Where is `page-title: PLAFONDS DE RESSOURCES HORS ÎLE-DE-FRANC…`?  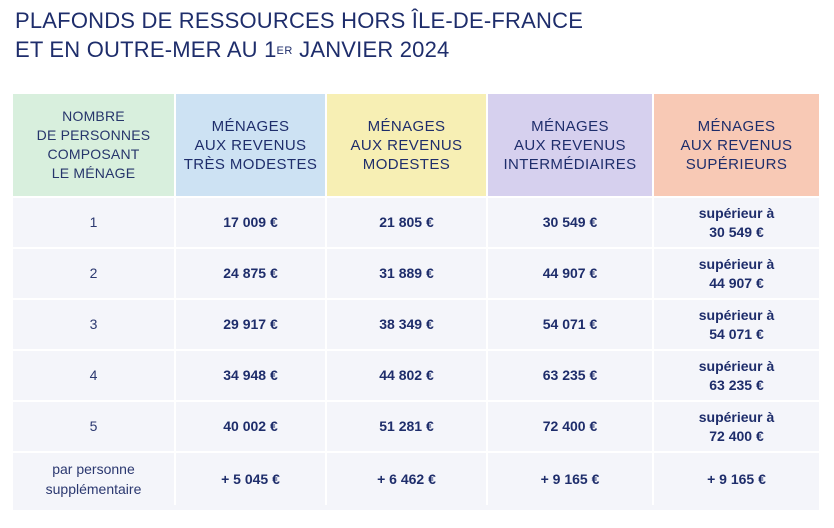
page-title: PLAFONDS DE RESSOURCES HORS ÎLE-DE-FRANC… is located at coordinates (415, 35).